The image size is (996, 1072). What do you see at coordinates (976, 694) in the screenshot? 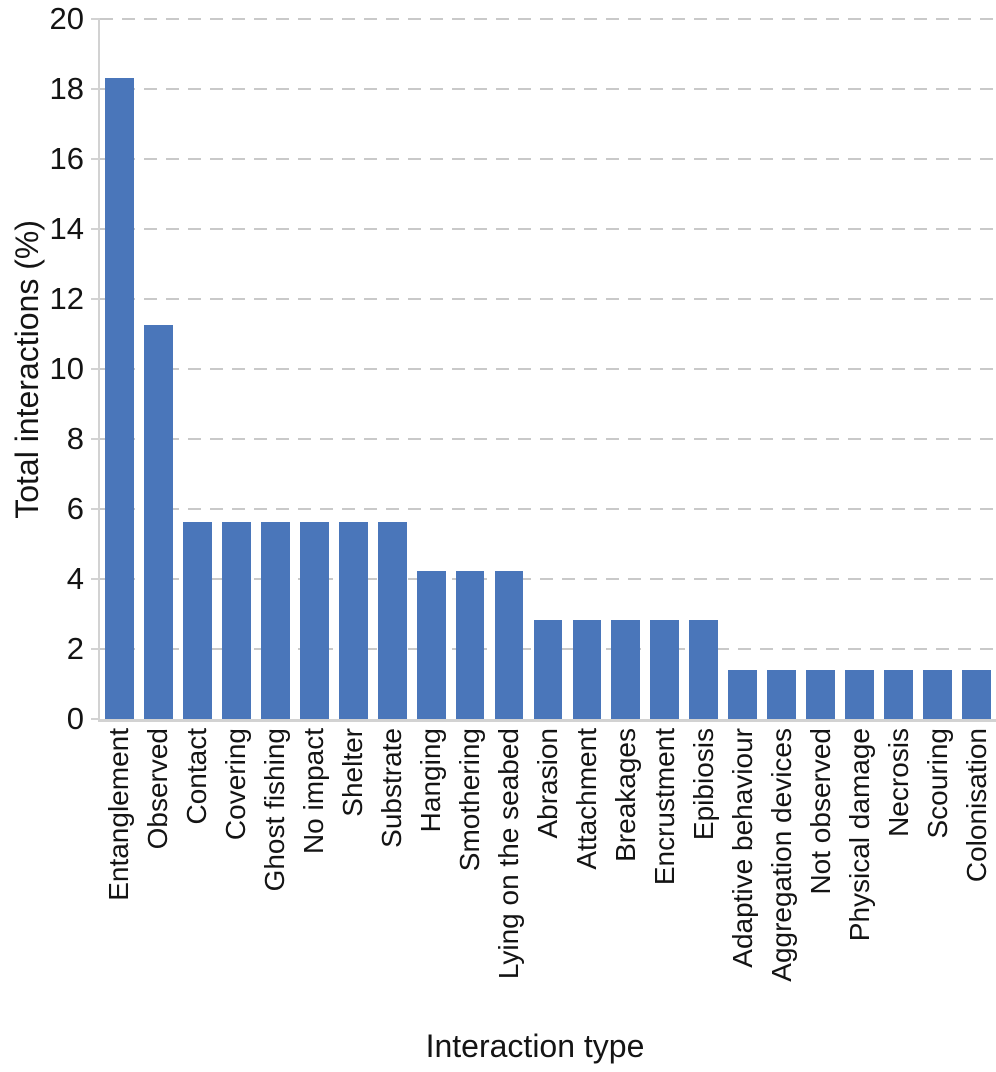
I see `bar-colonisation` at bounding box center [976, 694].